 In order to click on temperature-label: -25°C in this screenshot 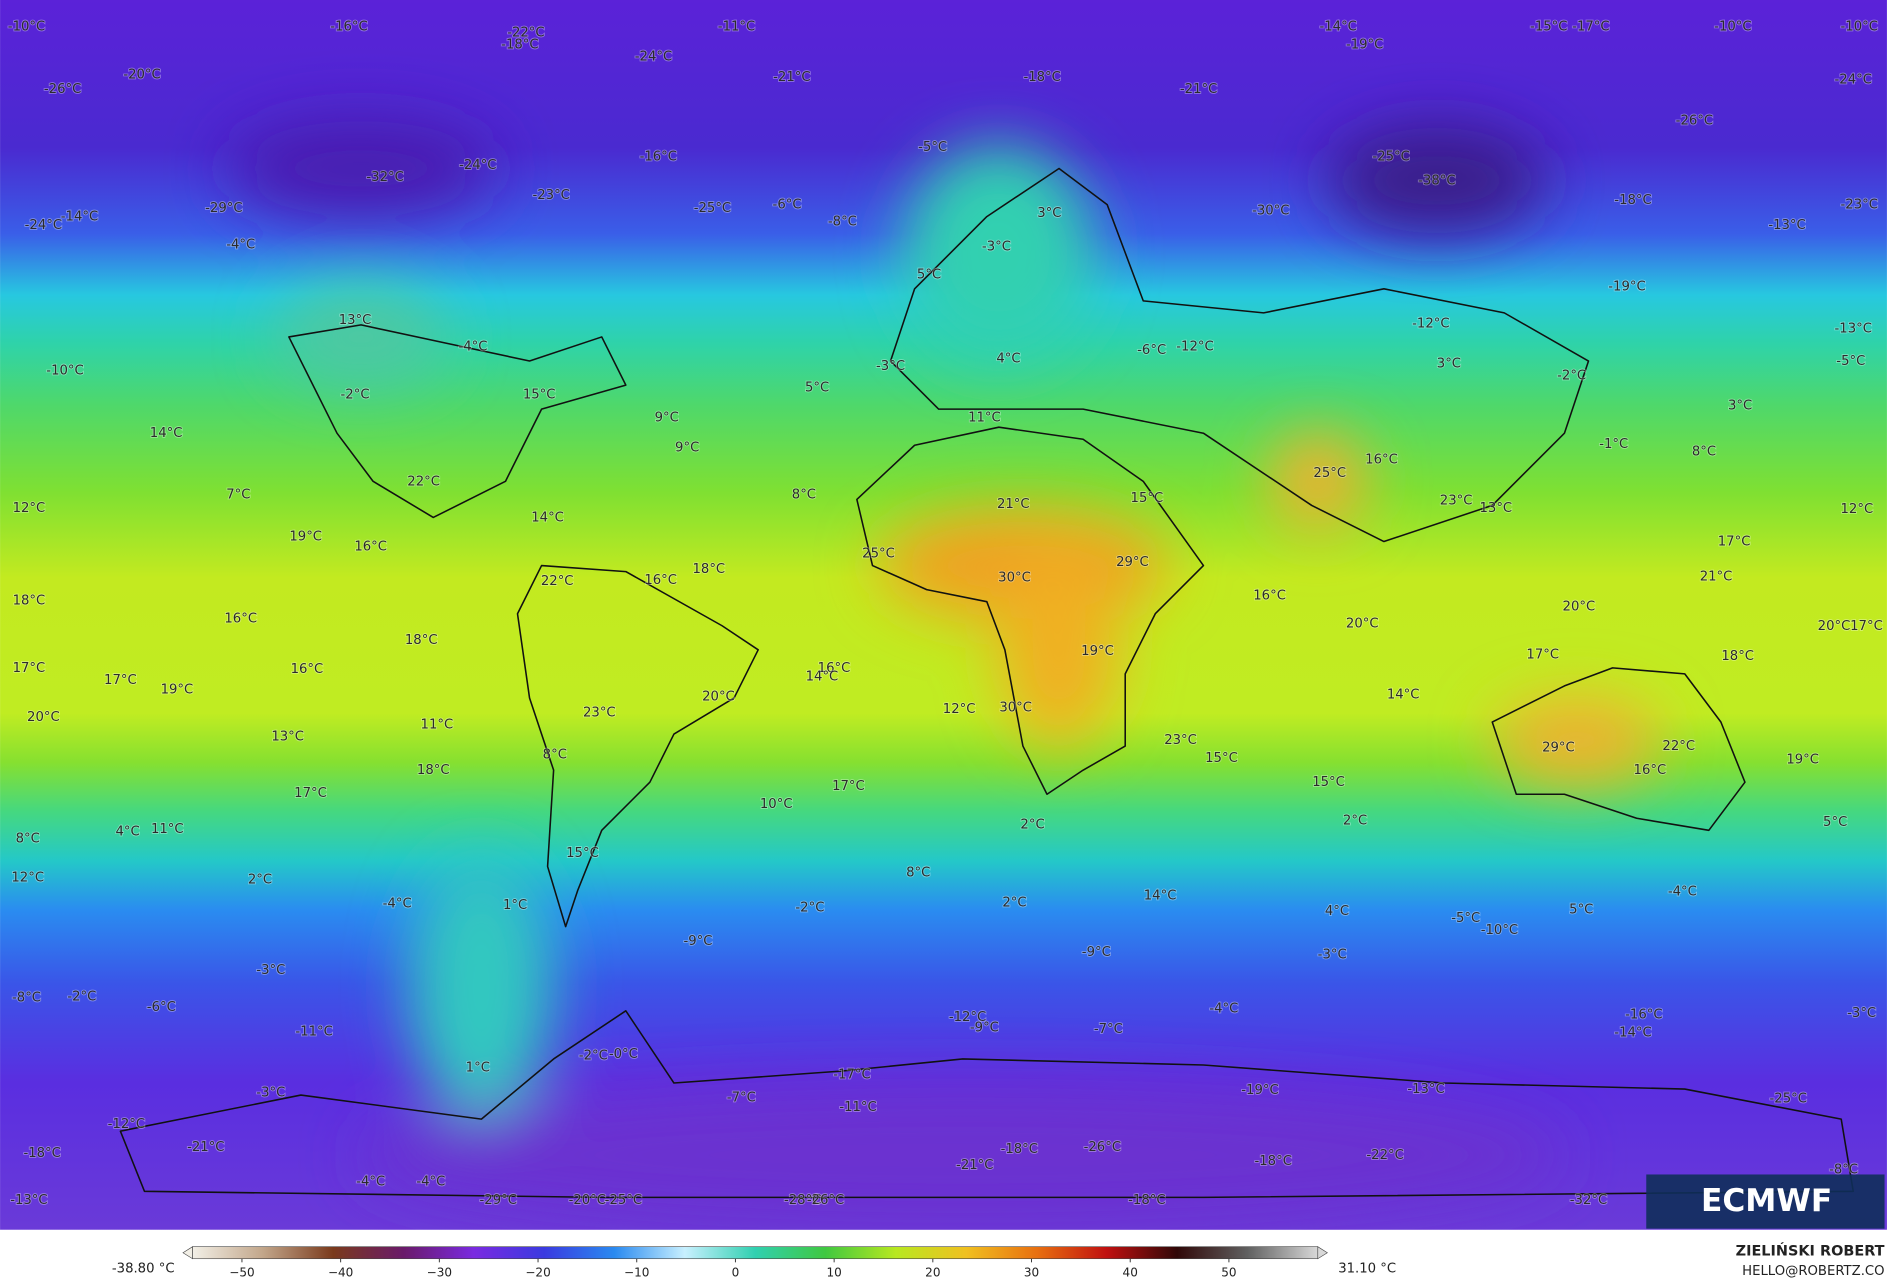, I will do `click(1788, 1099)`.